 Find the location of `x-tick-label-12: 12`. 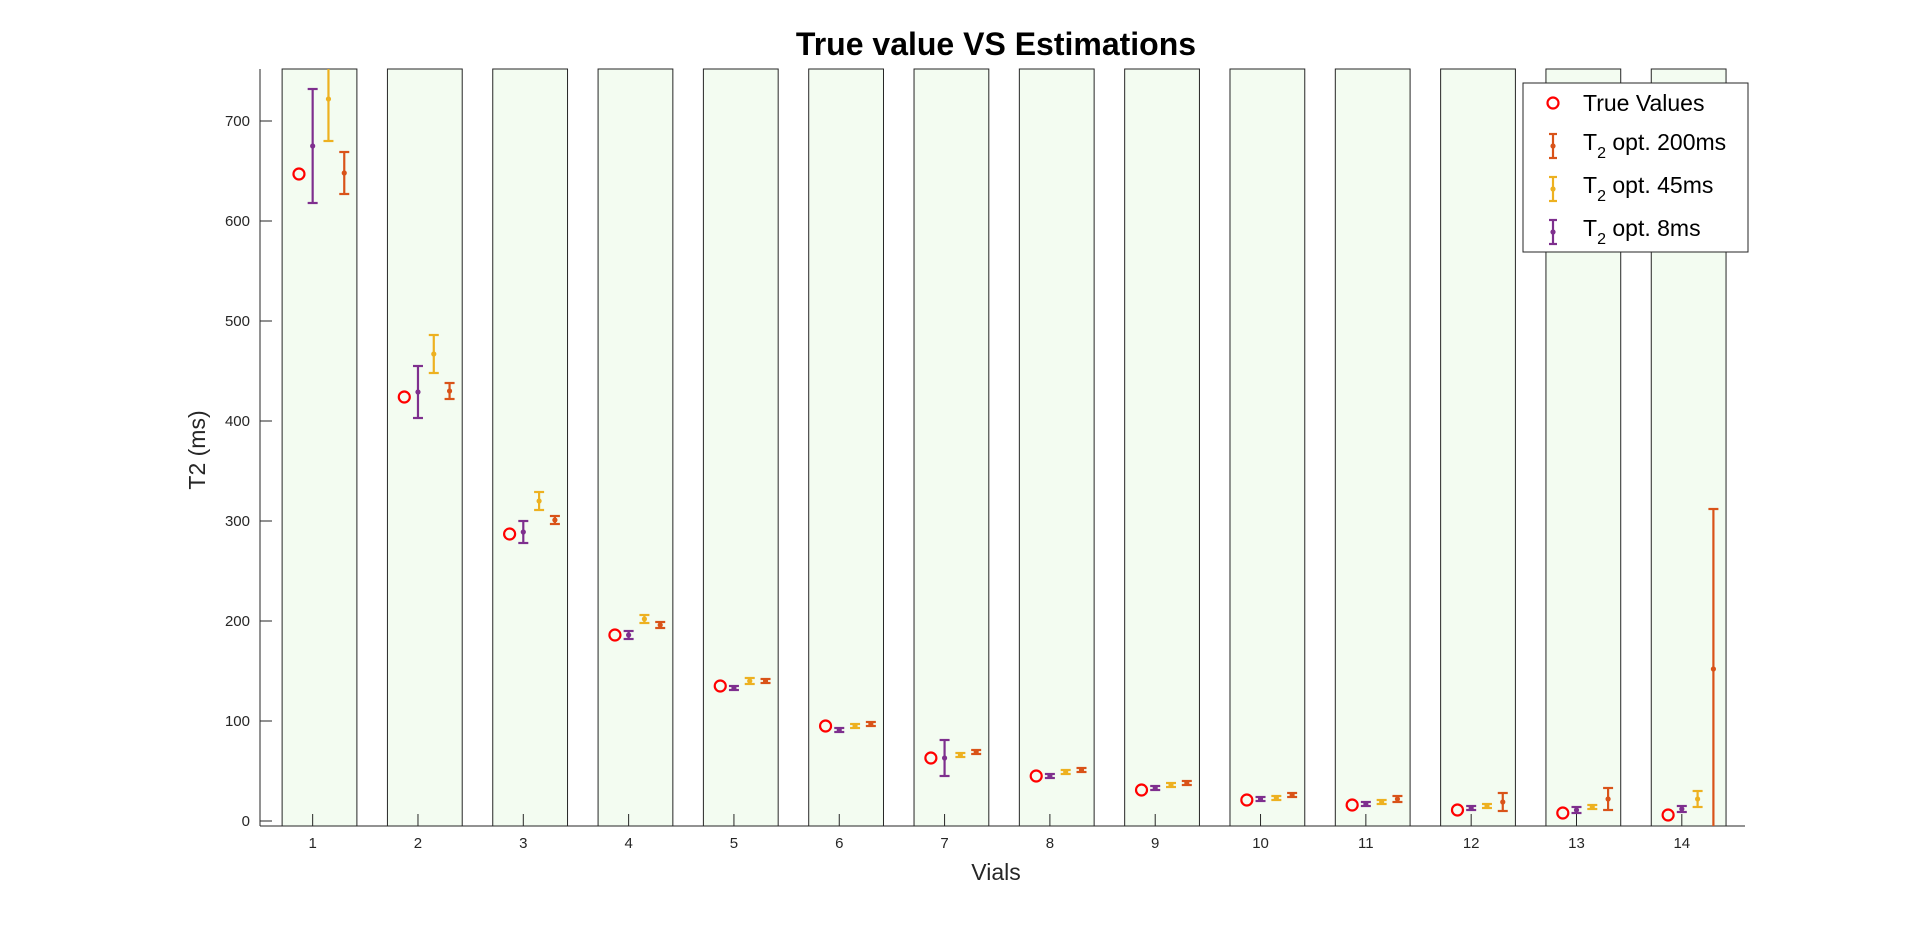

x-tick-label-12: 12 is located at coordinates (1471, 843).